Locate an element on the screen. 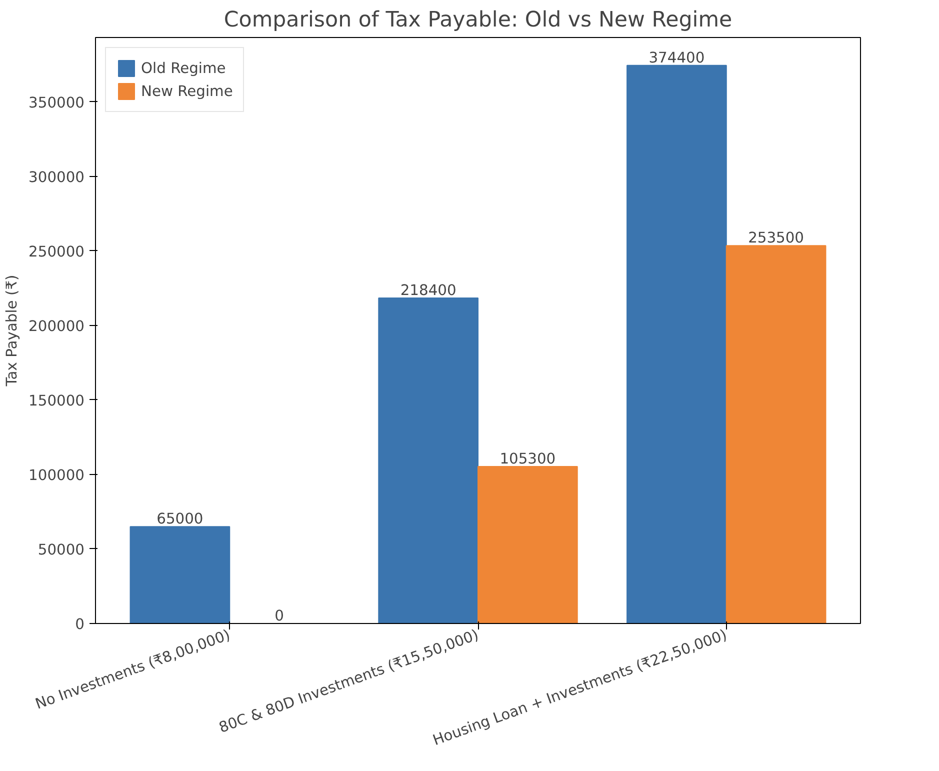 This screenshot has height=771, width=939. legend-label: New Regime is located at coordinates (187, 91).